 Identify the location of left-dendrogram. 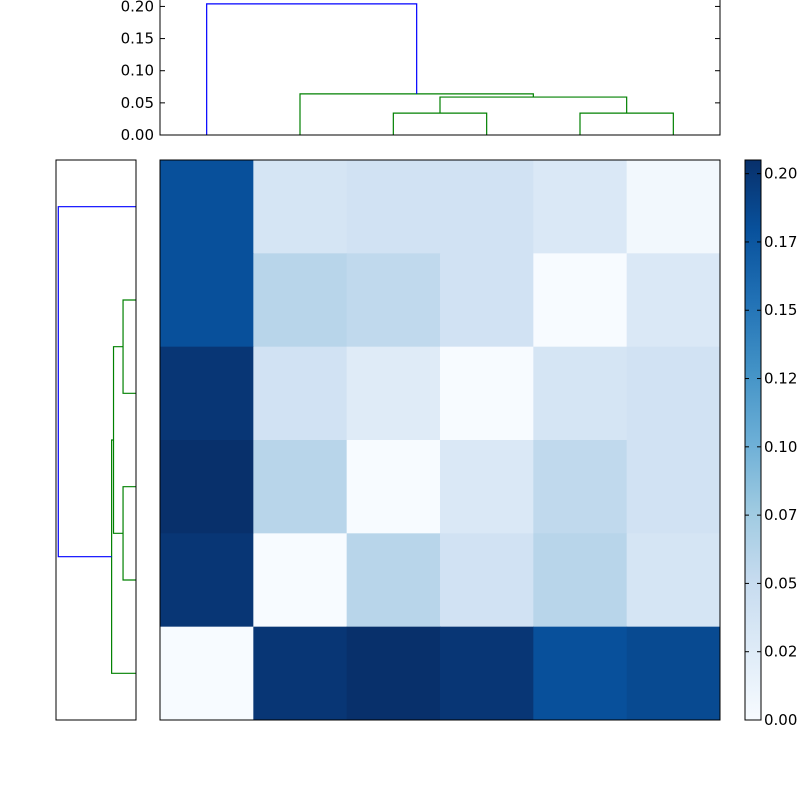
(96, 440).